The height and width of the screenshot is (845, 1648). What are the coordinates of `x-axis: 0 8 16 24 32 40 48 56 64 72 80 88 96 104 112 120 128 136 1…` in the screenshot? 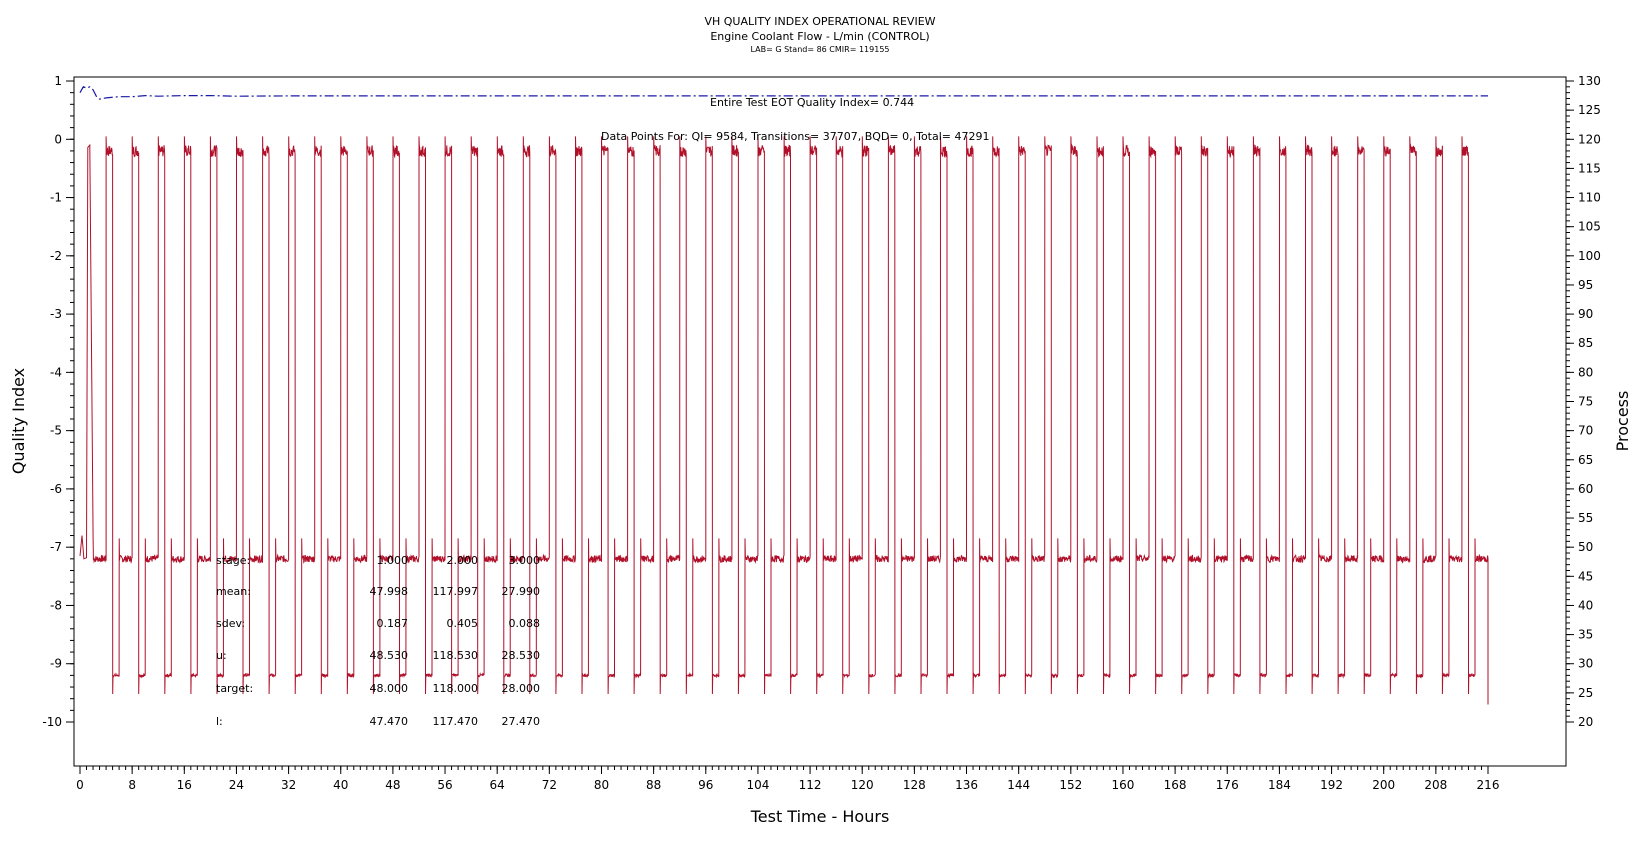 It's located at (787, 779).